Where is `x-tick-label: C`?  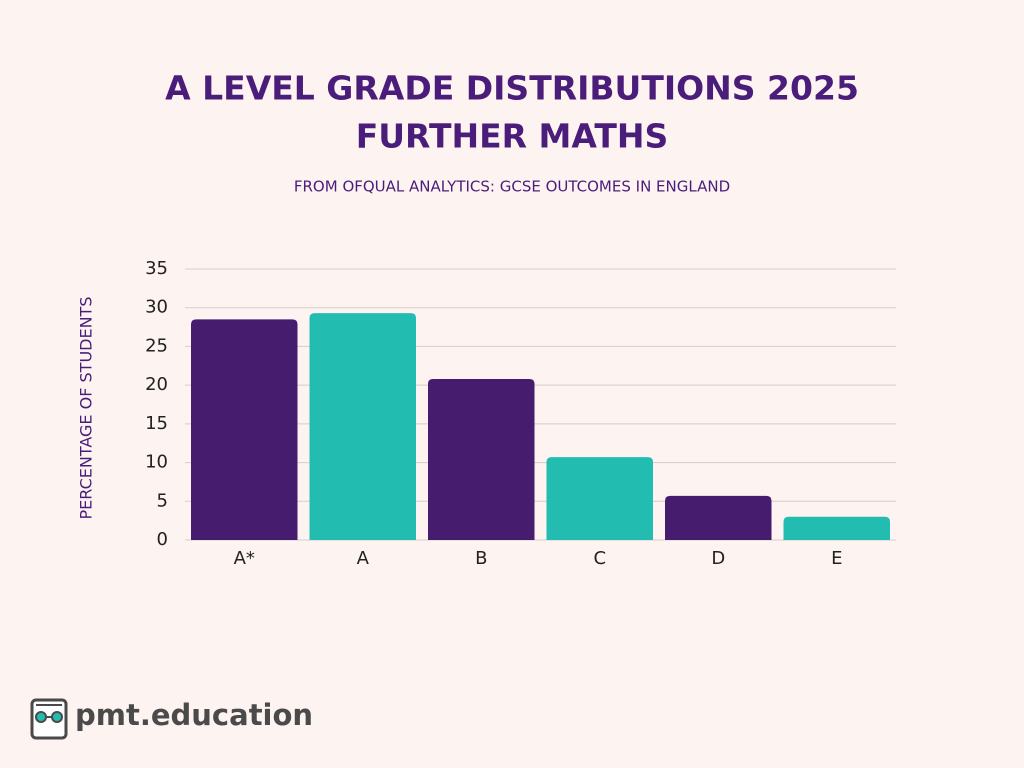
x-tick-label: C is located at coordinates (599, 558).